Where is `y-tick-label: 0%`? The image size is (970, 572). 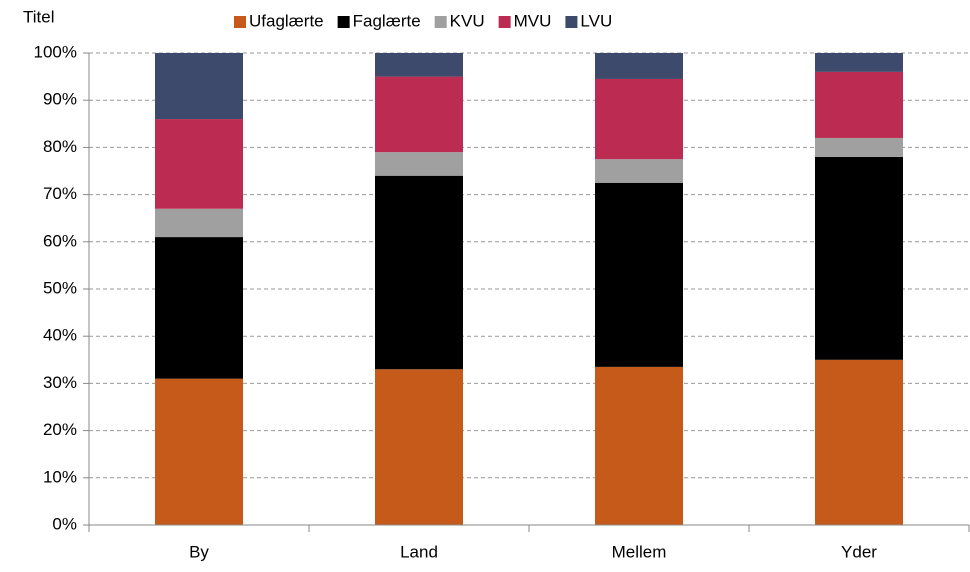 y-tick-label: 0% is located at coordinates (64, 523).